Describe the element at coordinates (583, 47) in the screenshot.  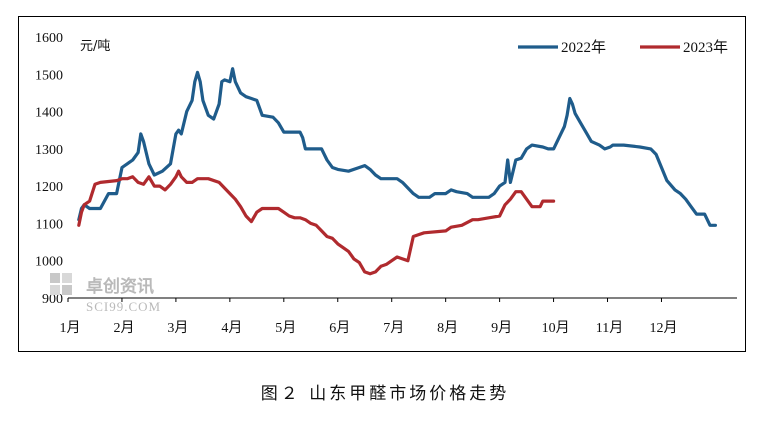
I see `legend-label-0: 2022年` at that location.